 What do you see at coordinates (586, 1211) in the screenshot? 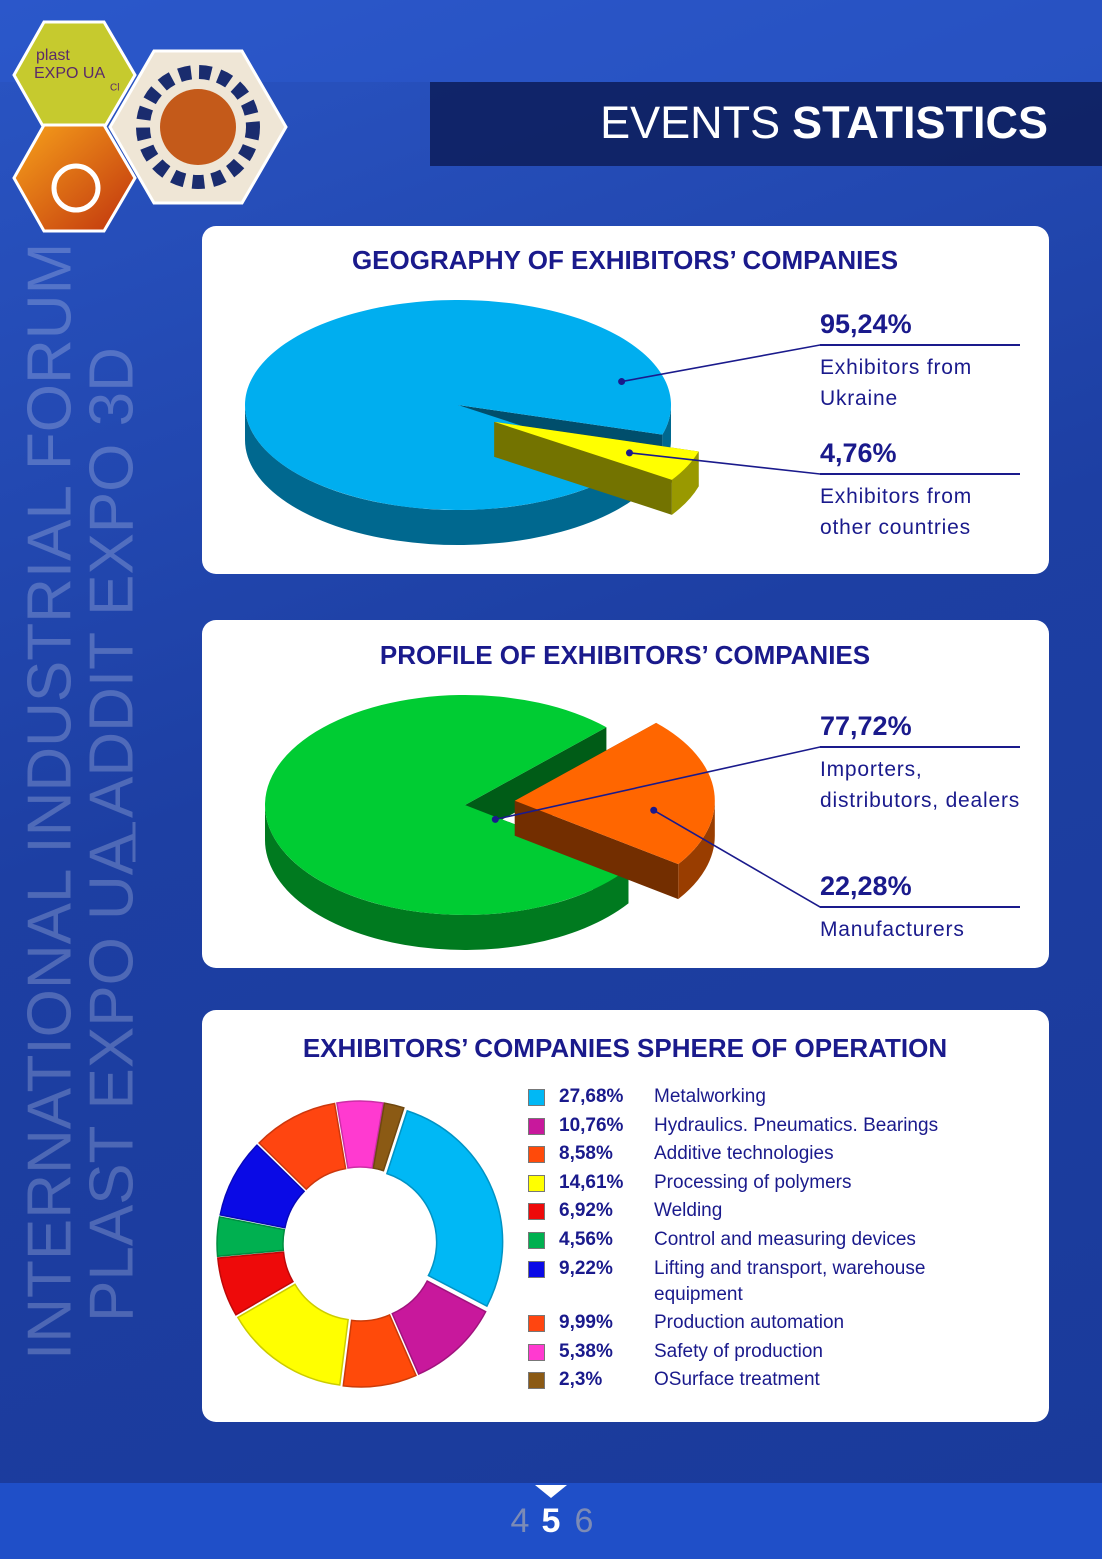
I see `legend-value: 6,92%` at bounding box center [586, 1211].